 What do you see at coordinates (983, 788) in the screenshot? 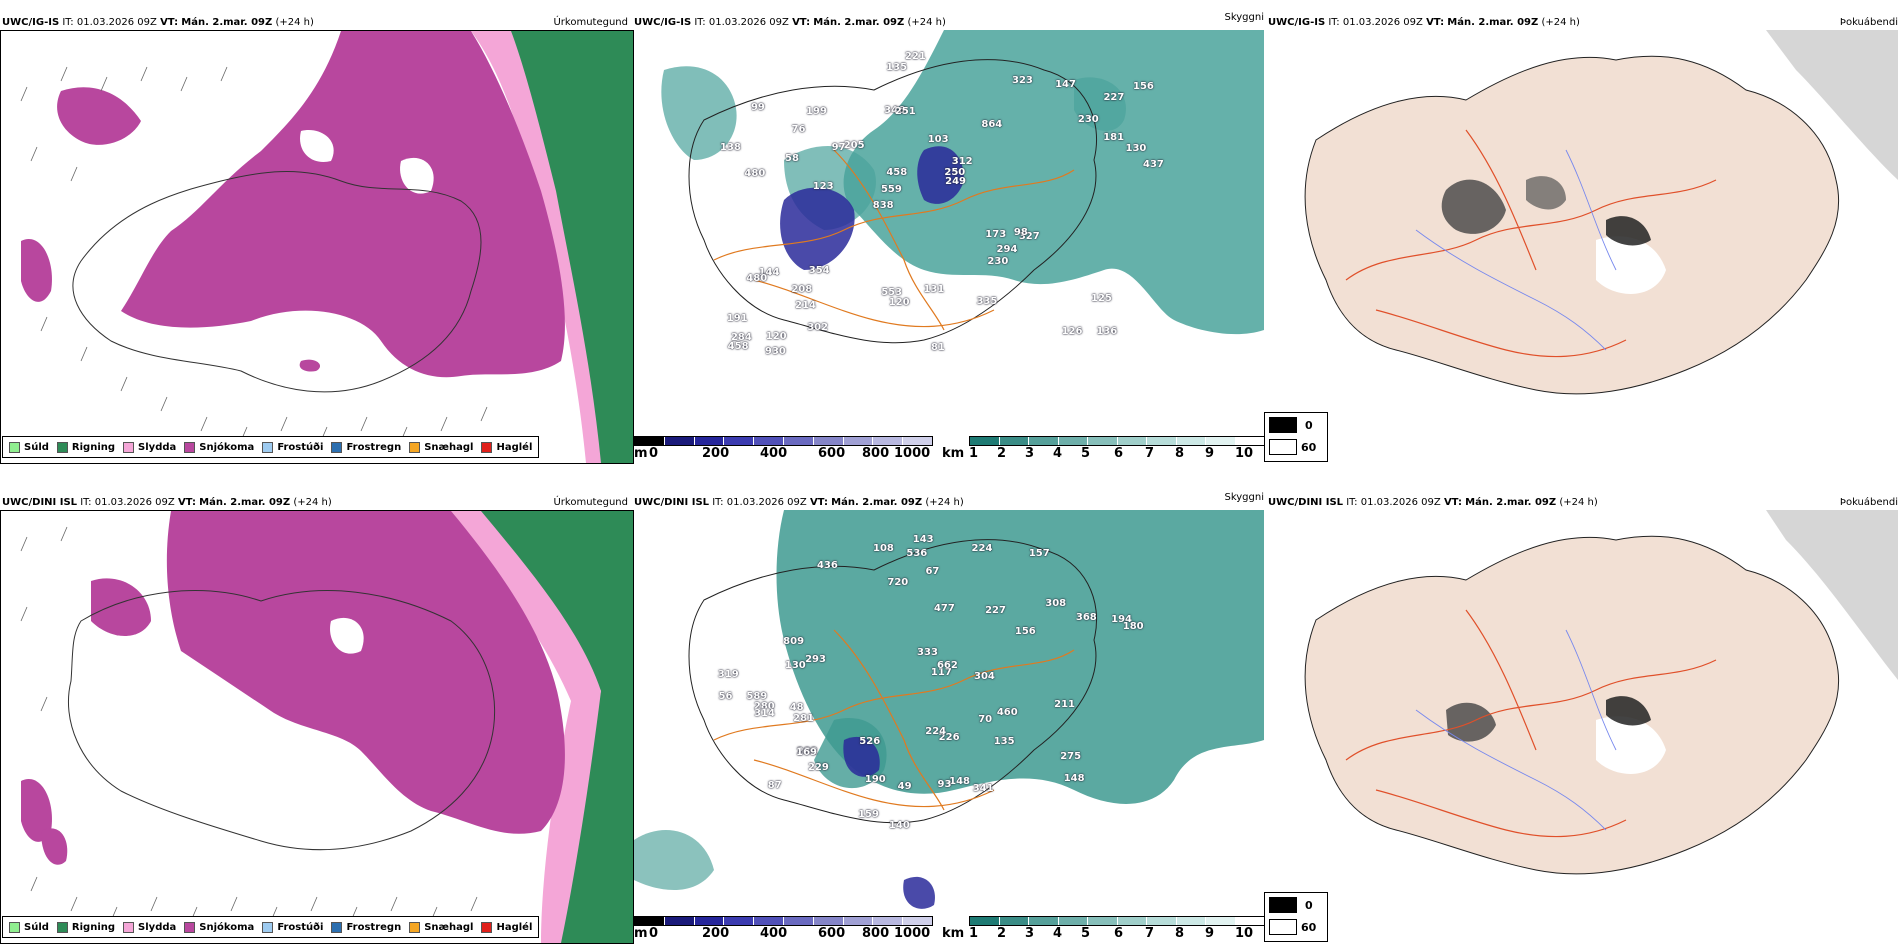
I see `visibility-value-label: 341` at bounding box center [983, 788].